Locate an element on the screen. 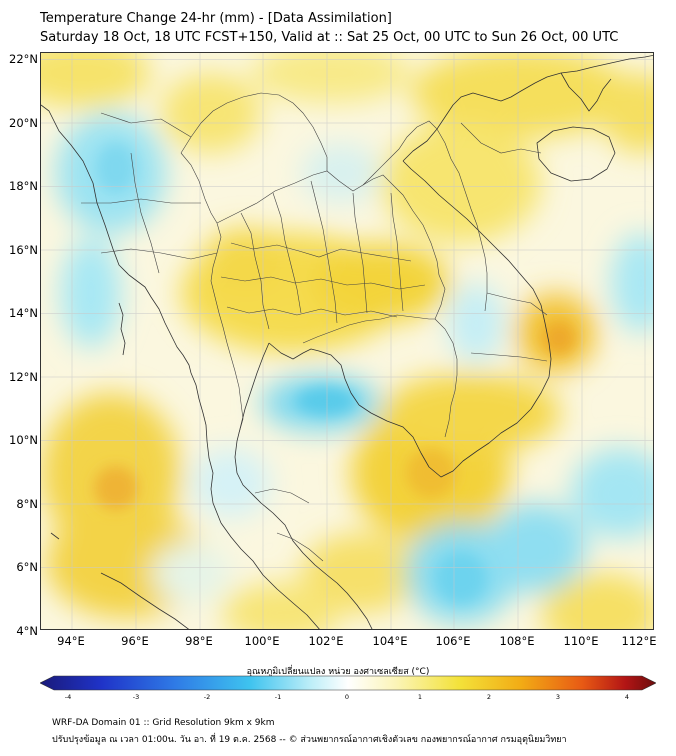  colorbar is located at coordinates (348, 683).